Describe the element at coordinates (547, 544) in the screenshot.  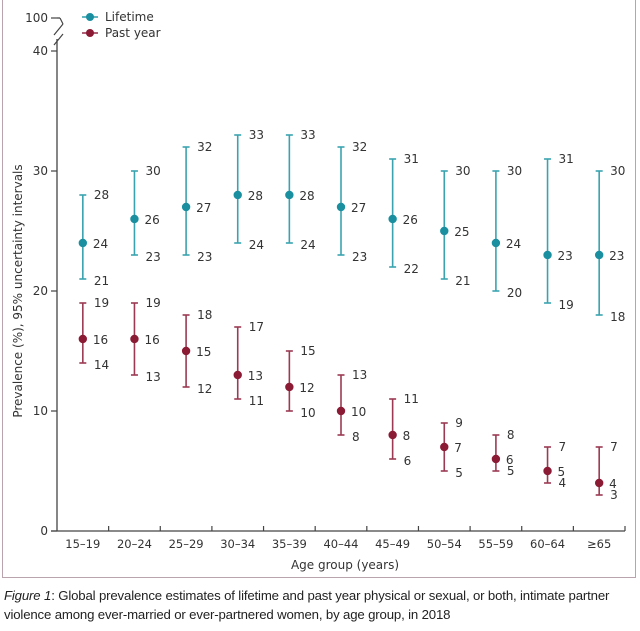
I see `x-tick-label: 60–64` at that location.